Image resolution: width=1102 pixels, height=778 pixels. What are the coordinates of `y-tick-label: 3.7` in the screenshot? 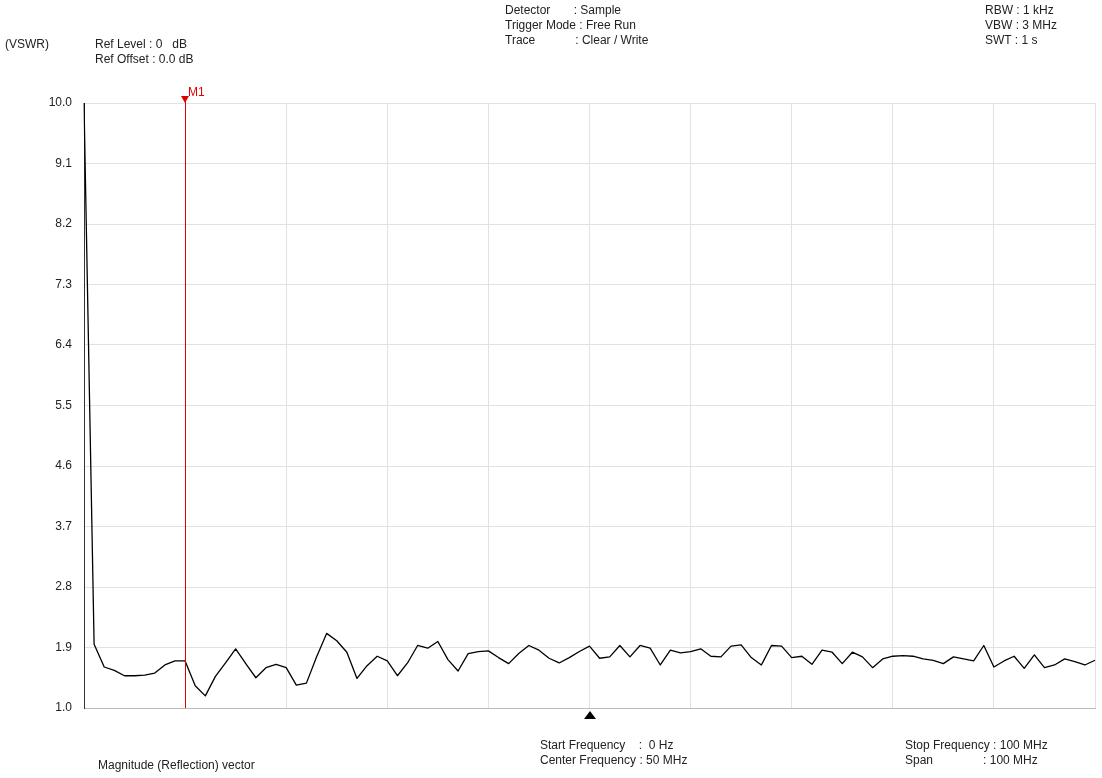 It's located at (64, 525).